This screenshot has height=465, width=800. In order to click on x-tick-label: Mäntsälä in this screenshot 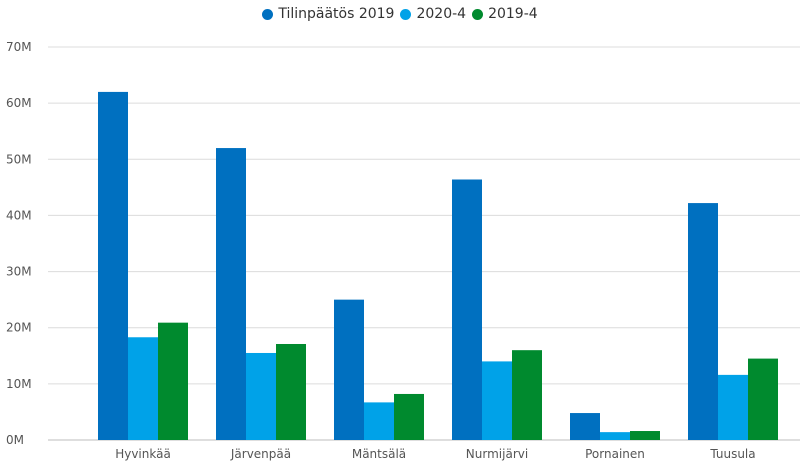, I will do `click(379, 454)`.